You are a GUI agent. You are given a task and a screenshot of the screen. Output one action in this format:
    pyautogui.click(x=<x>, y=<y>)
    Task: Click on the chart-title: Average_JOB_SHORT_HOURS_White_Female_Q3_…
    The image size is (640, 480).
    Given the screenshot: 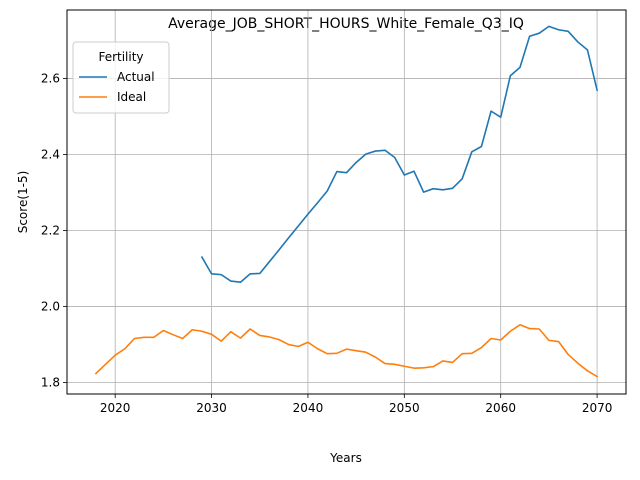 What is the action you would take?
    pyautogui.click(x=346, y=24)
    